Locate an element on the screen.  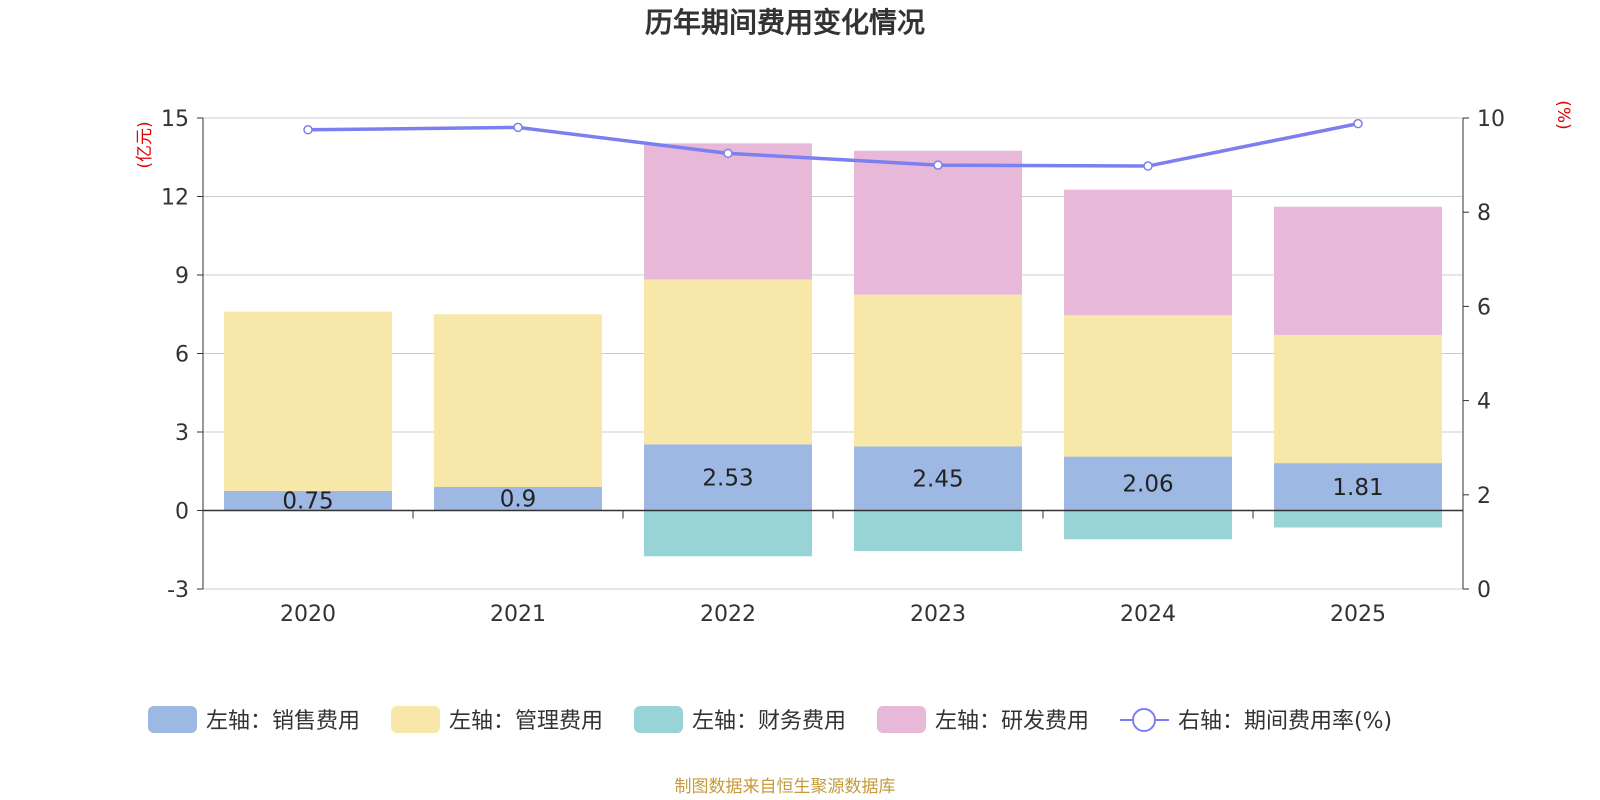
legend: 左轴：销售费用 左轴：管理费用 左轴：财务费用 左轴：研发费用 右轴：期间费用率(%) is located at coordinates (770, 720).